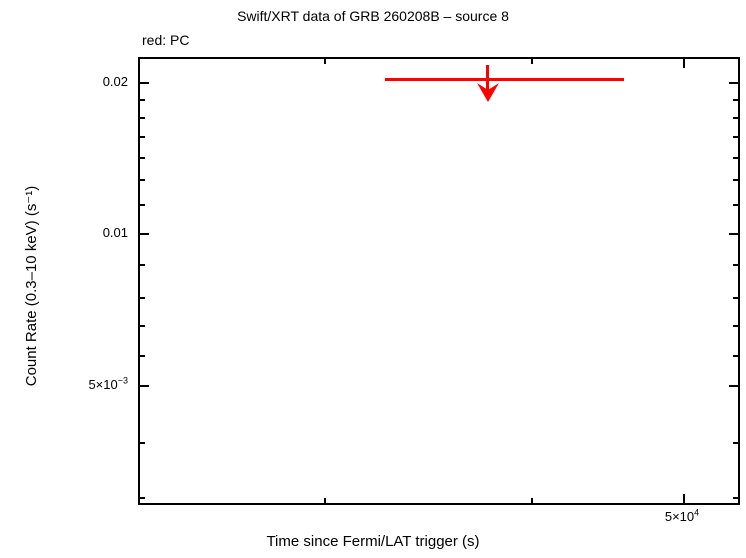 The image size is (746, 558). What do you see at coordinates (735, 205) in the screenshot?
I see `y-tick-minor-right-0.014` at bounding box center [735, 205].